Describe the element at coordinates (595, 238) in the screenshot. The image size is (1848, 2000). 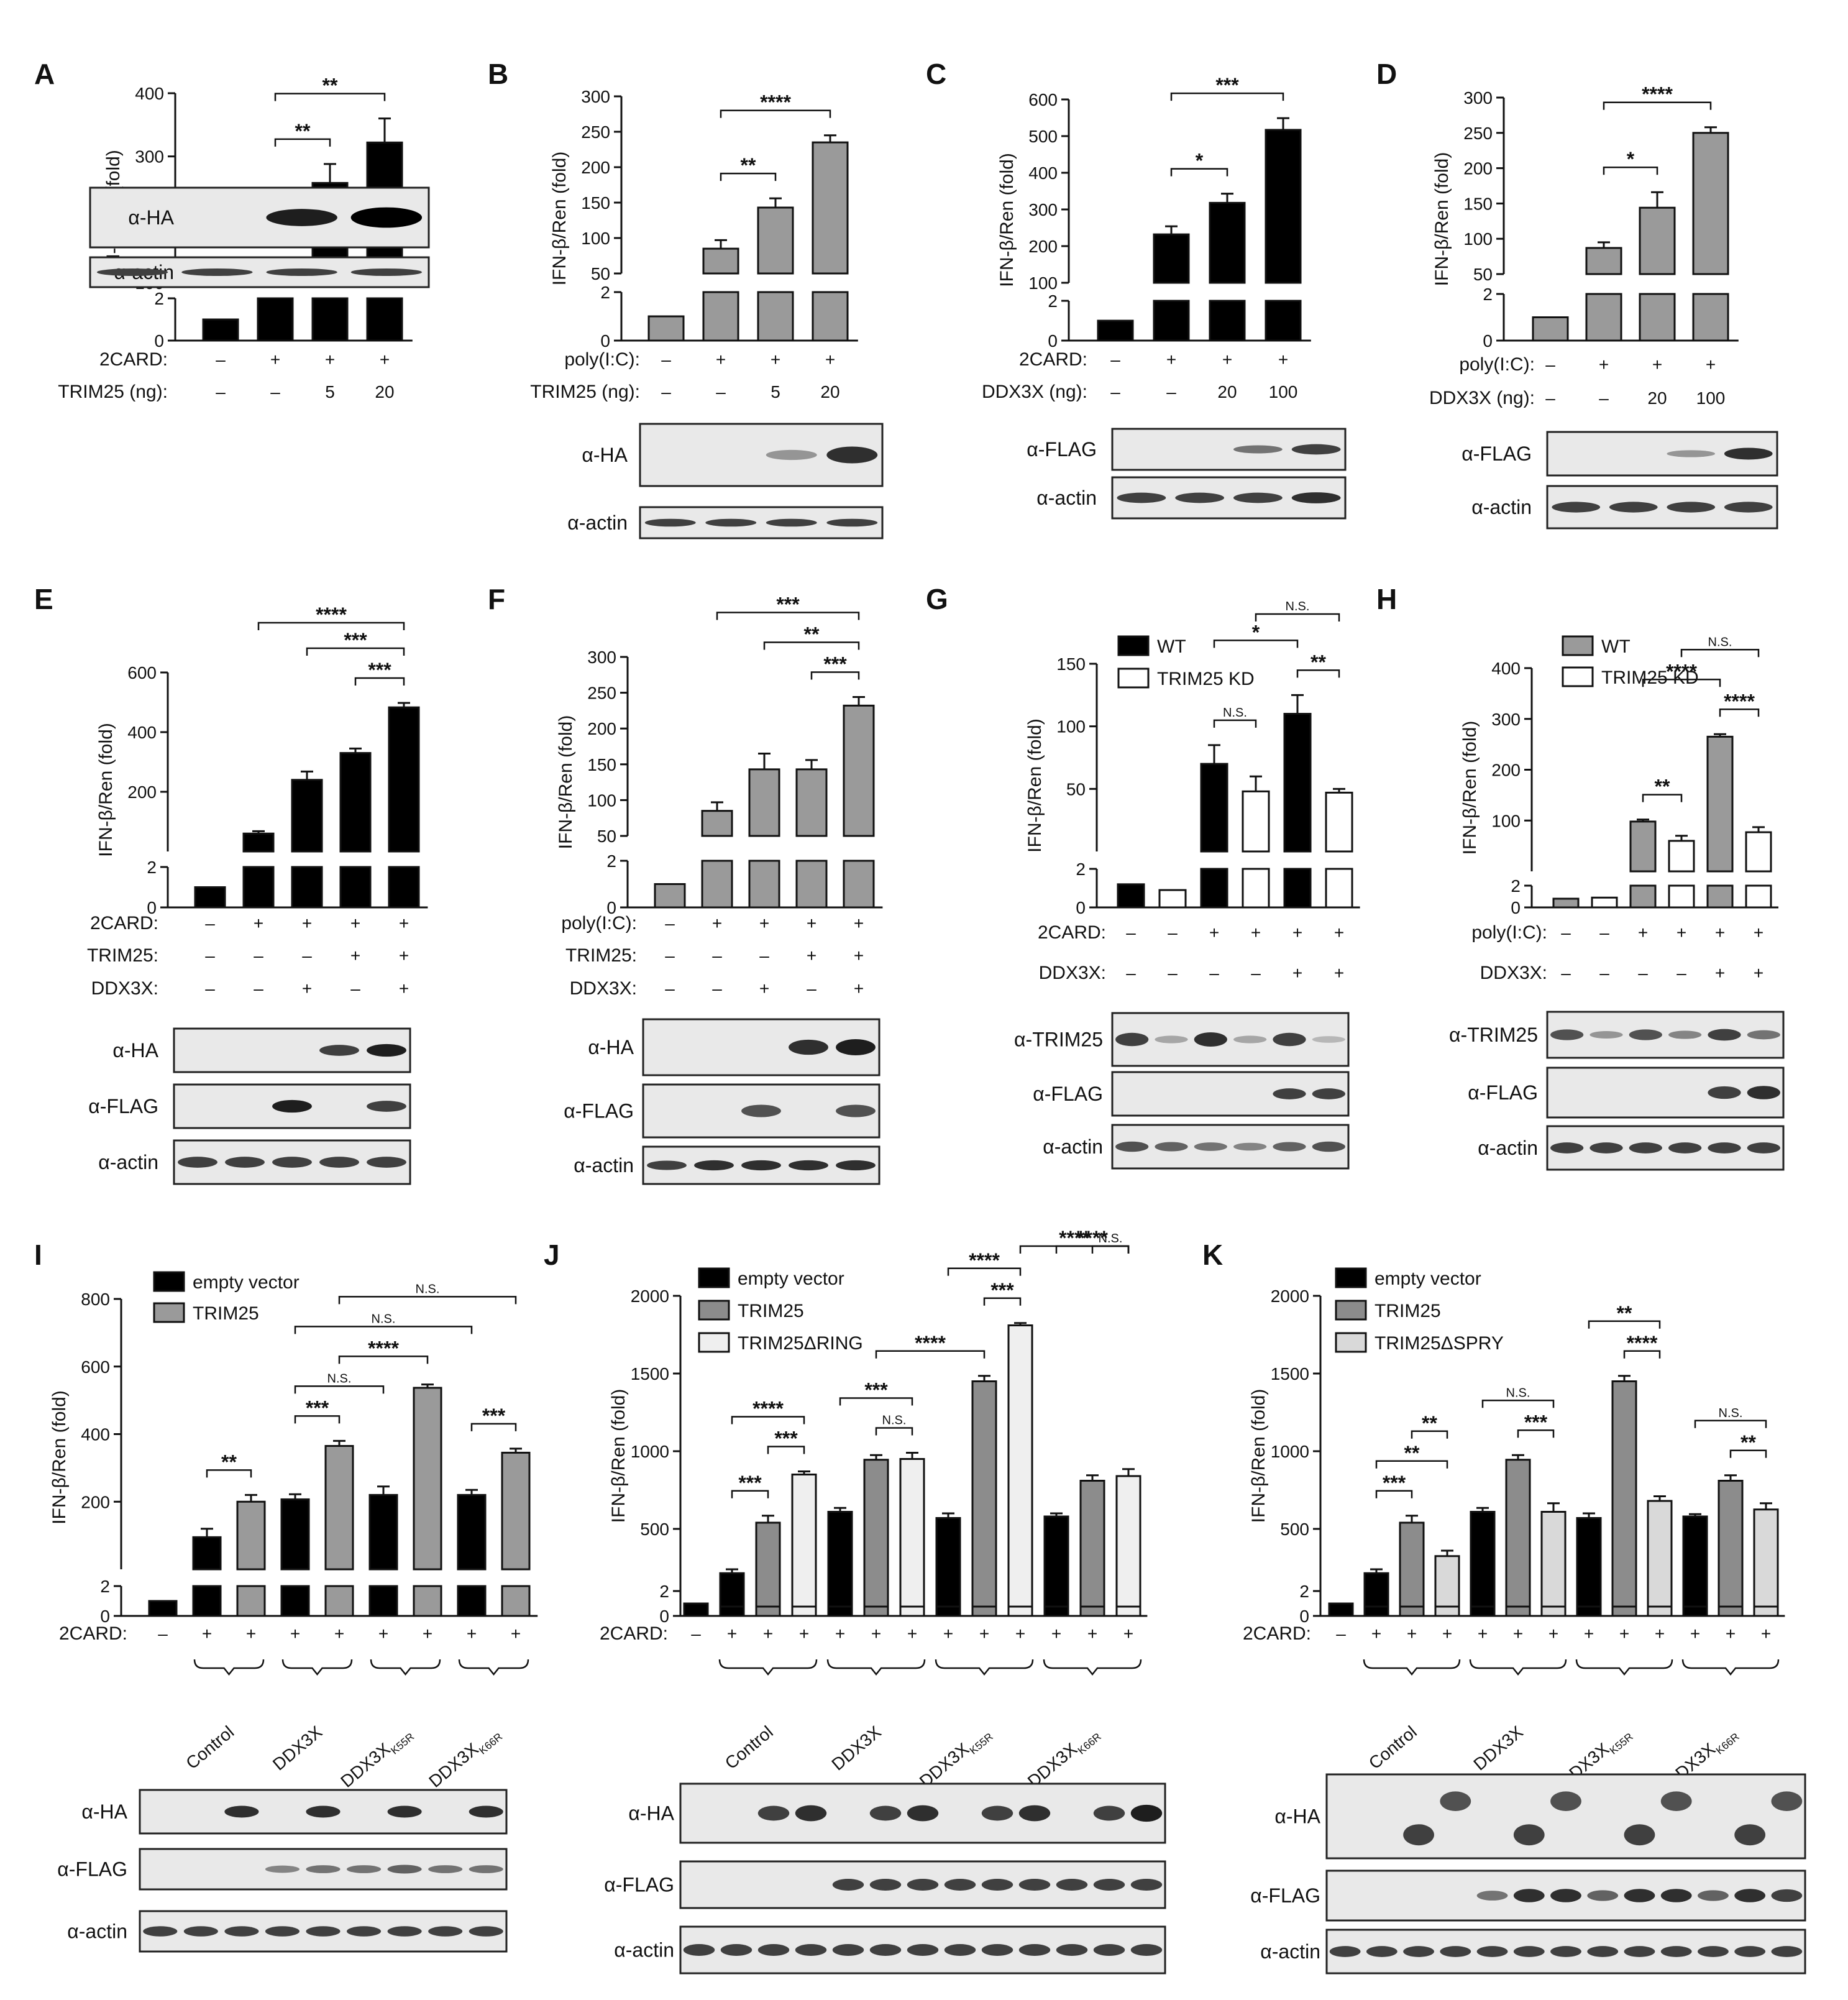
I see `y-tick-label: 100` at that location.